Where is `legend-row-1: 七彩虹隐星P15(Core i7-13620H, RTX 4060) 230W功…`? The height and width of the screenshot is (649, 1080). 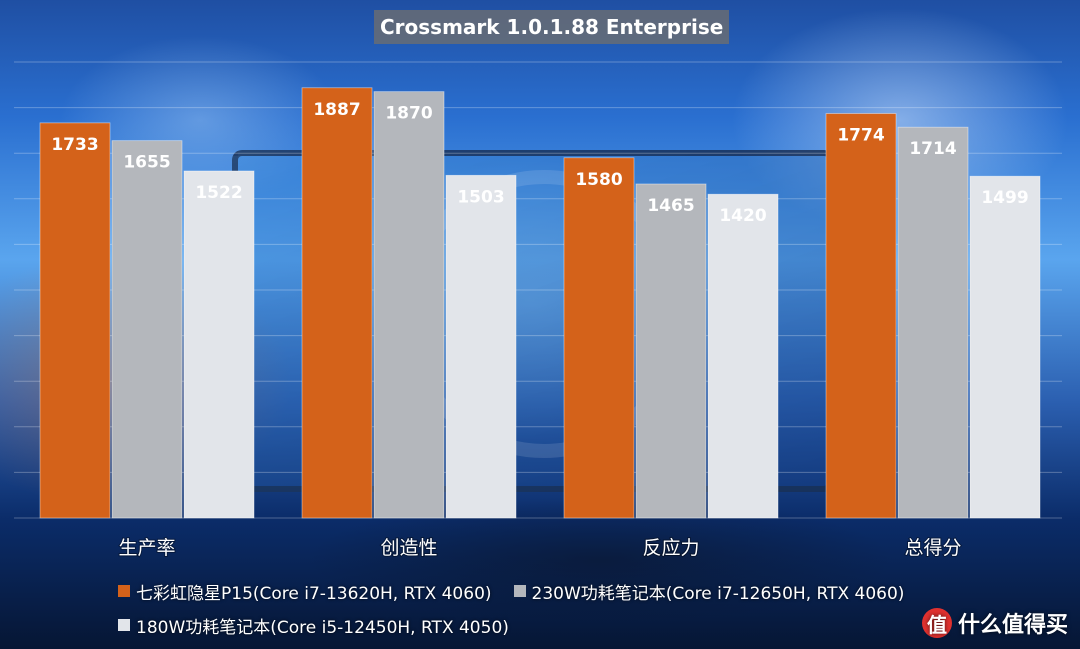 legend-row-1: 七彩虹隐星P15(Core i7-13620H, RTX 4060) 230W功… is located at coordinates (553, 591).